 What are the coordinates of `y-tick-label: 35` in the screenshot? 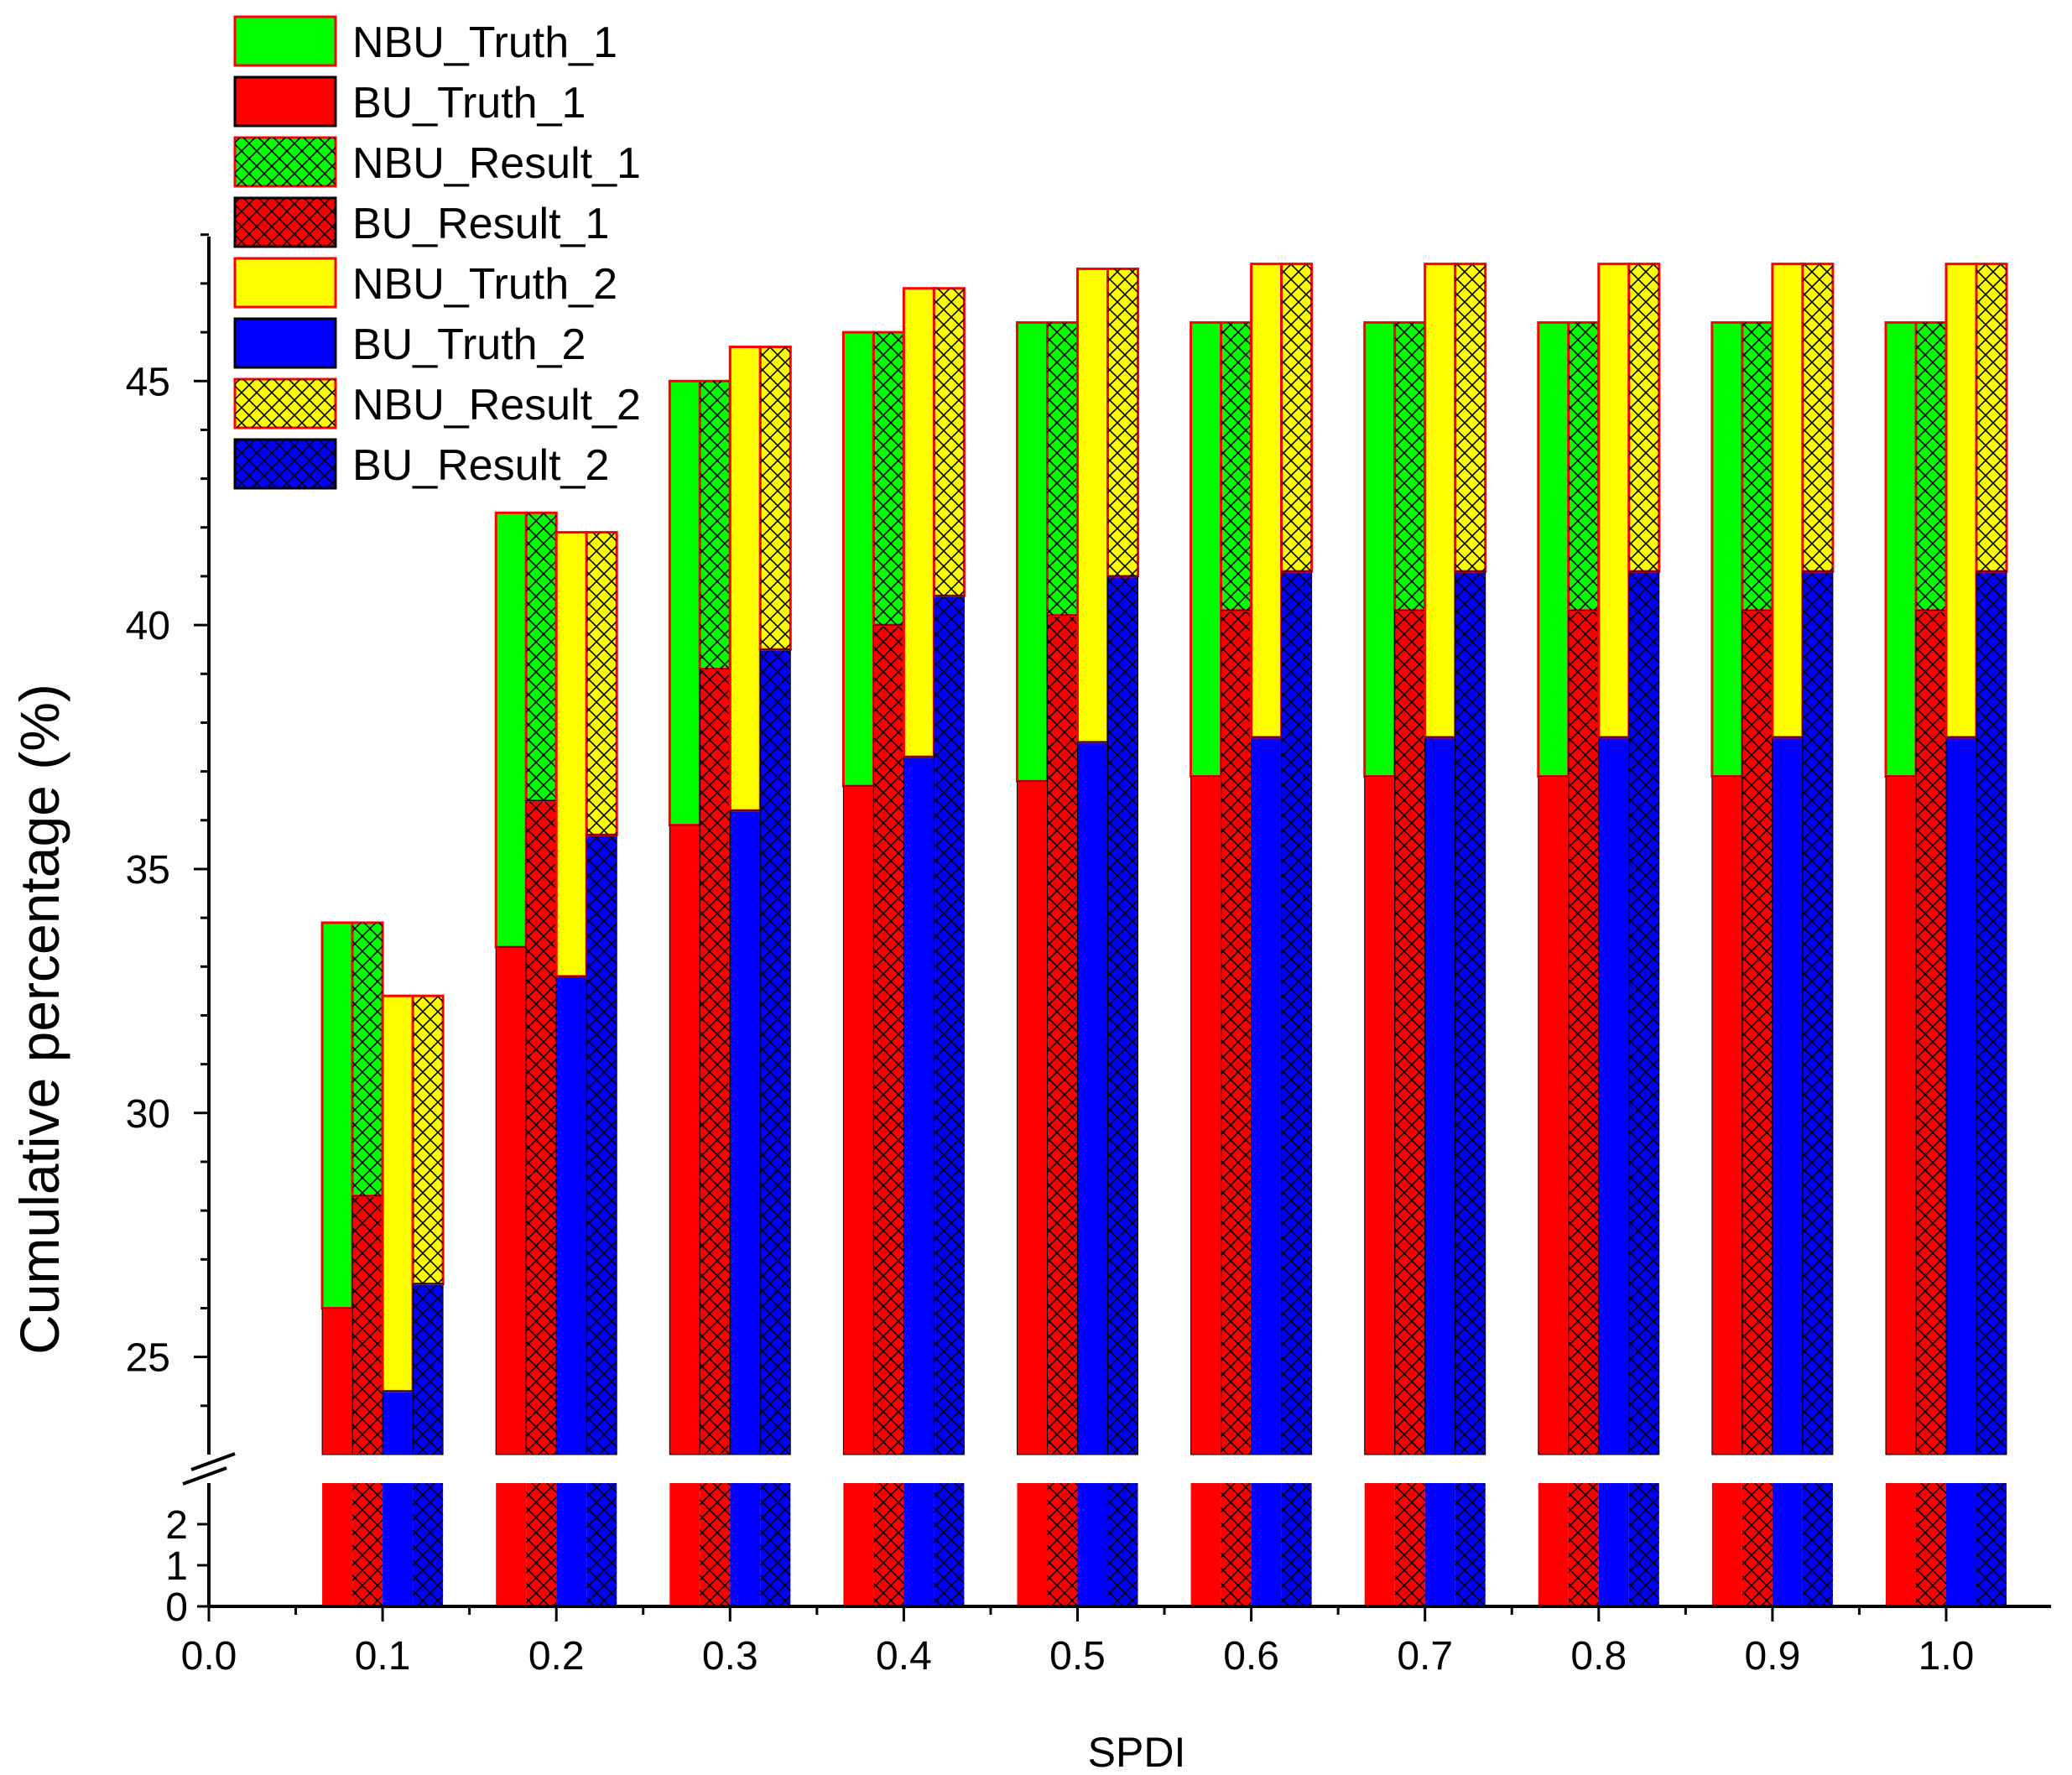 It's located at (148, 870).